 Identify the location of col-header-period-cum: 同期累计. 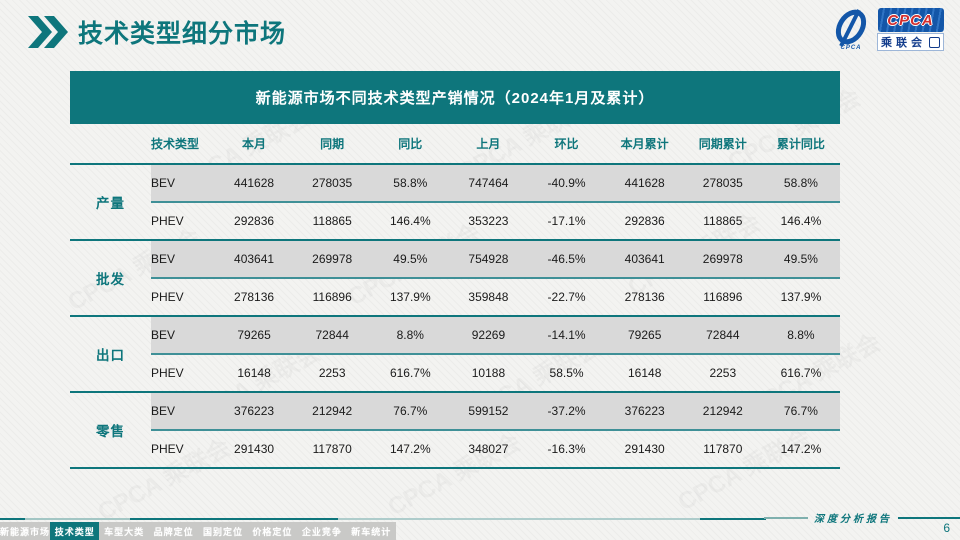
(722, 144).